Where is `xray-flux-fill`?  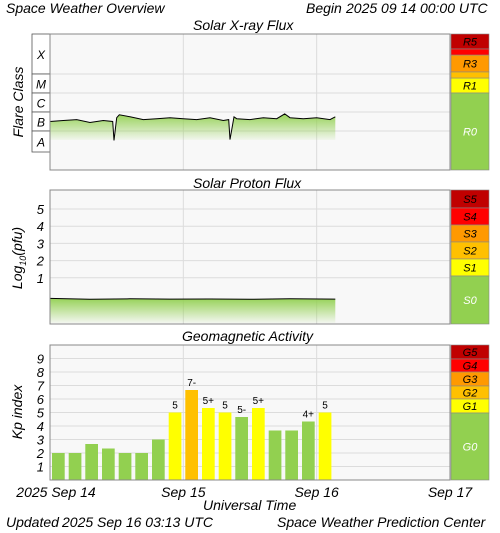 xray-flux-fill is located at coordinates (193, 127).